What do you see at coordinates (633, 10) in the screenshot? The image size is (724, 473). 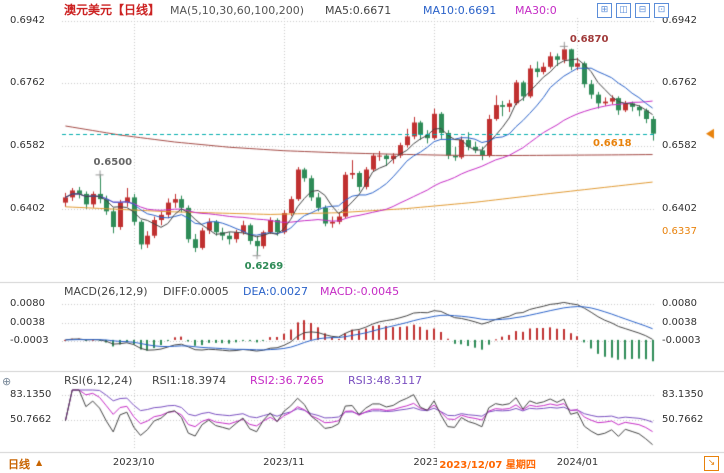 I see `chart-toolbar: ⊞ ◫ ⊟ ⊡` at bounding box center [633, 10].